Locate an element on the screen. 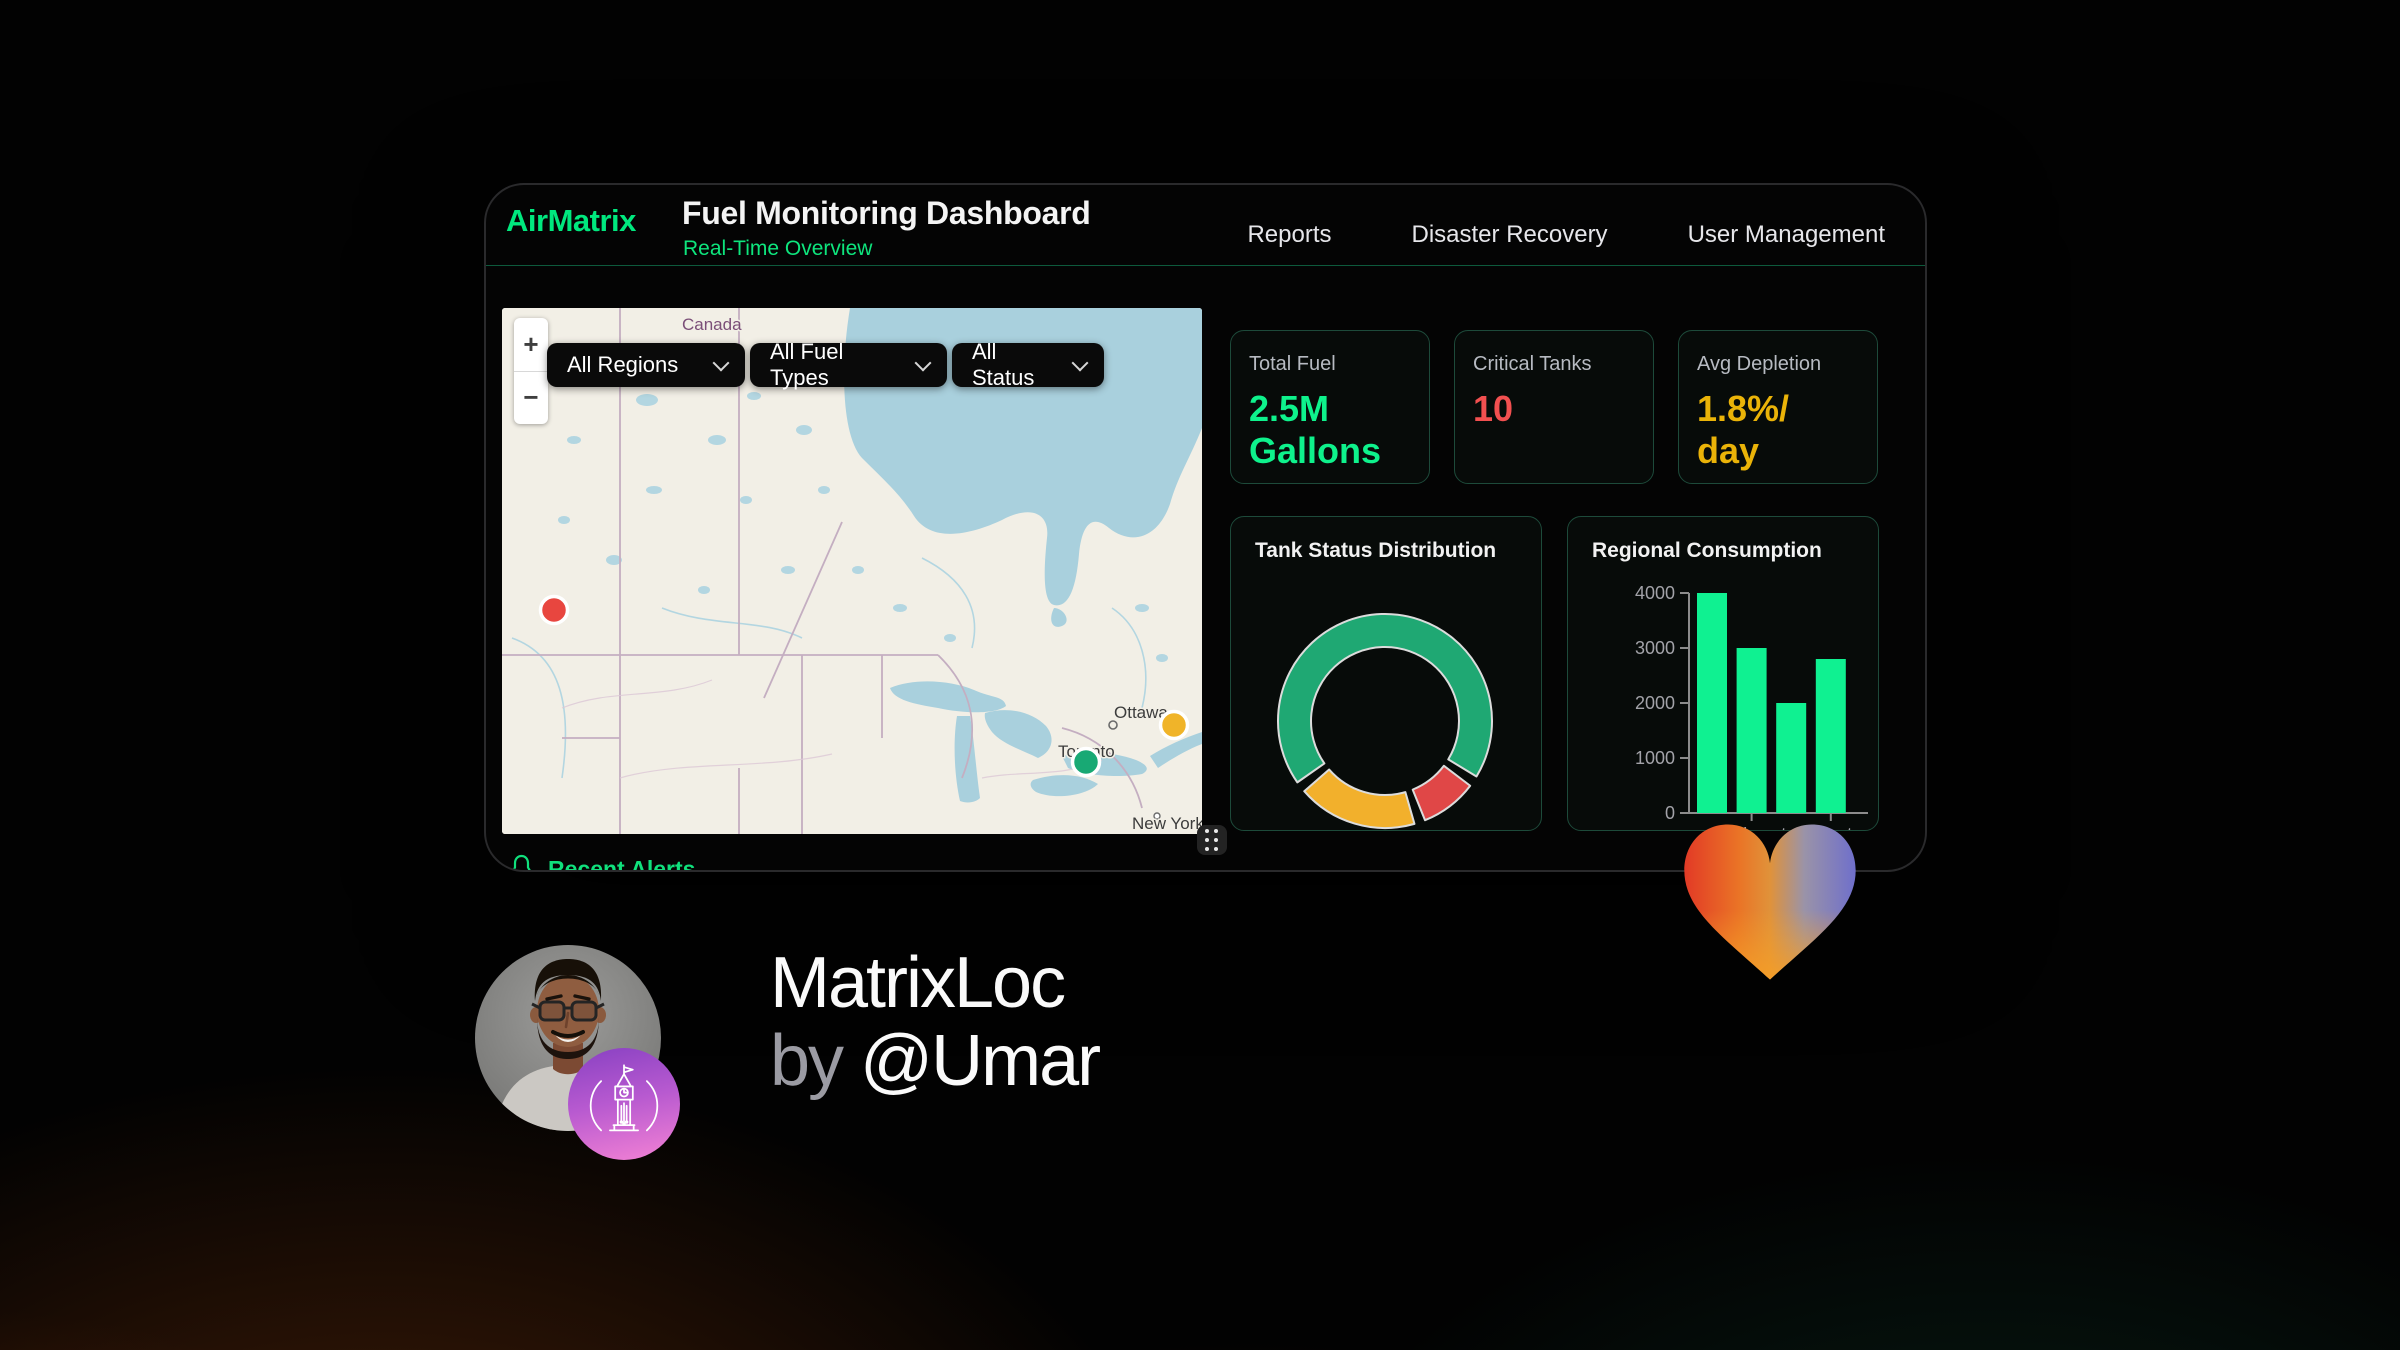  recent-alerts-section: Recent Alerts is located at coordinates (602, 862).